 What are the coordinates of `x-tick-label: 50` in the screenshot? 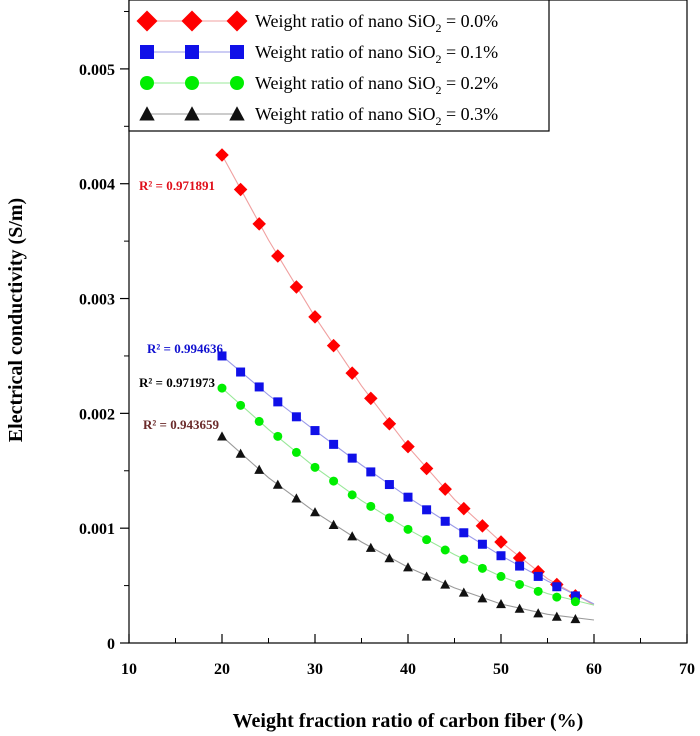 It's located at (501, 669).